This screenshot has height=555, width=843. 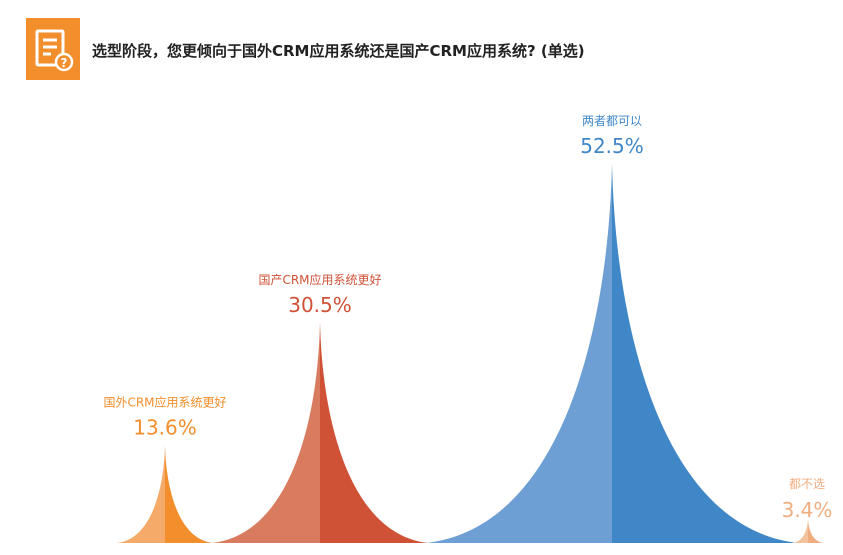 What do you see at coordinates (164, 402) in the screenshot?
I see `category-label-intl: 国外CRM应用系统更好` at bounding box center [164, 402].